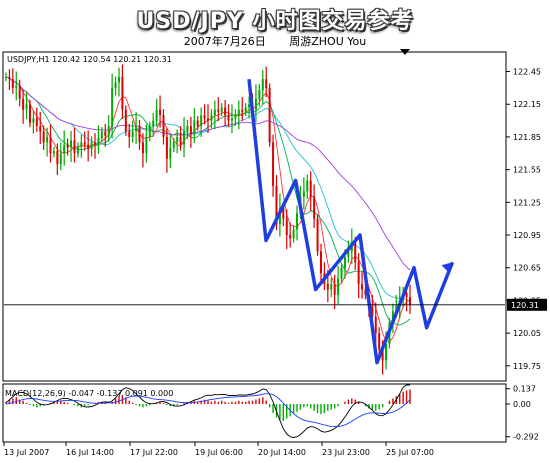 This screenshot has width=550, height=463. Describe the element at coordinates (527, 72) in the screenshot. I see `price-tick-label: 122.45` at that location.